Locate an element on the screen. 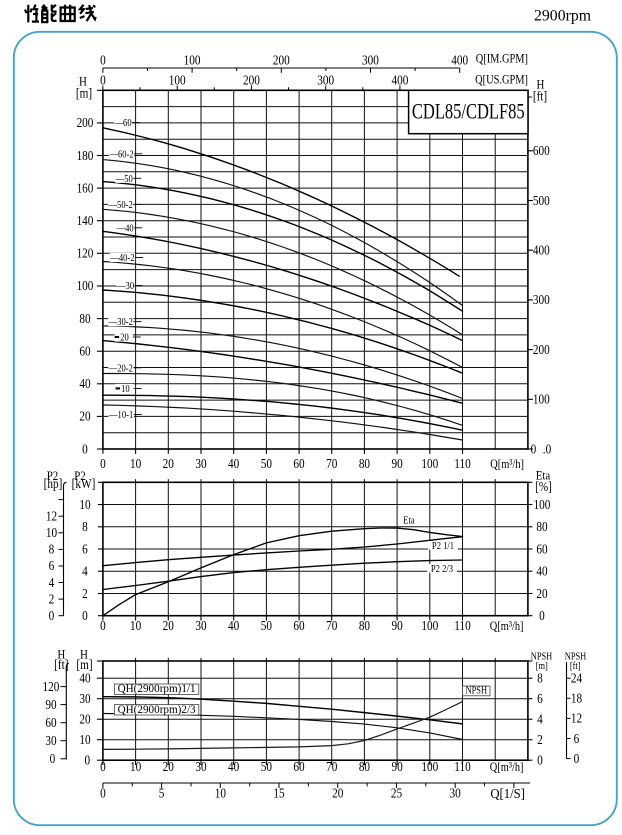 The height and width of the screenshot is (835, 622). svg-text: 180 is located at coordinates (85, 155).